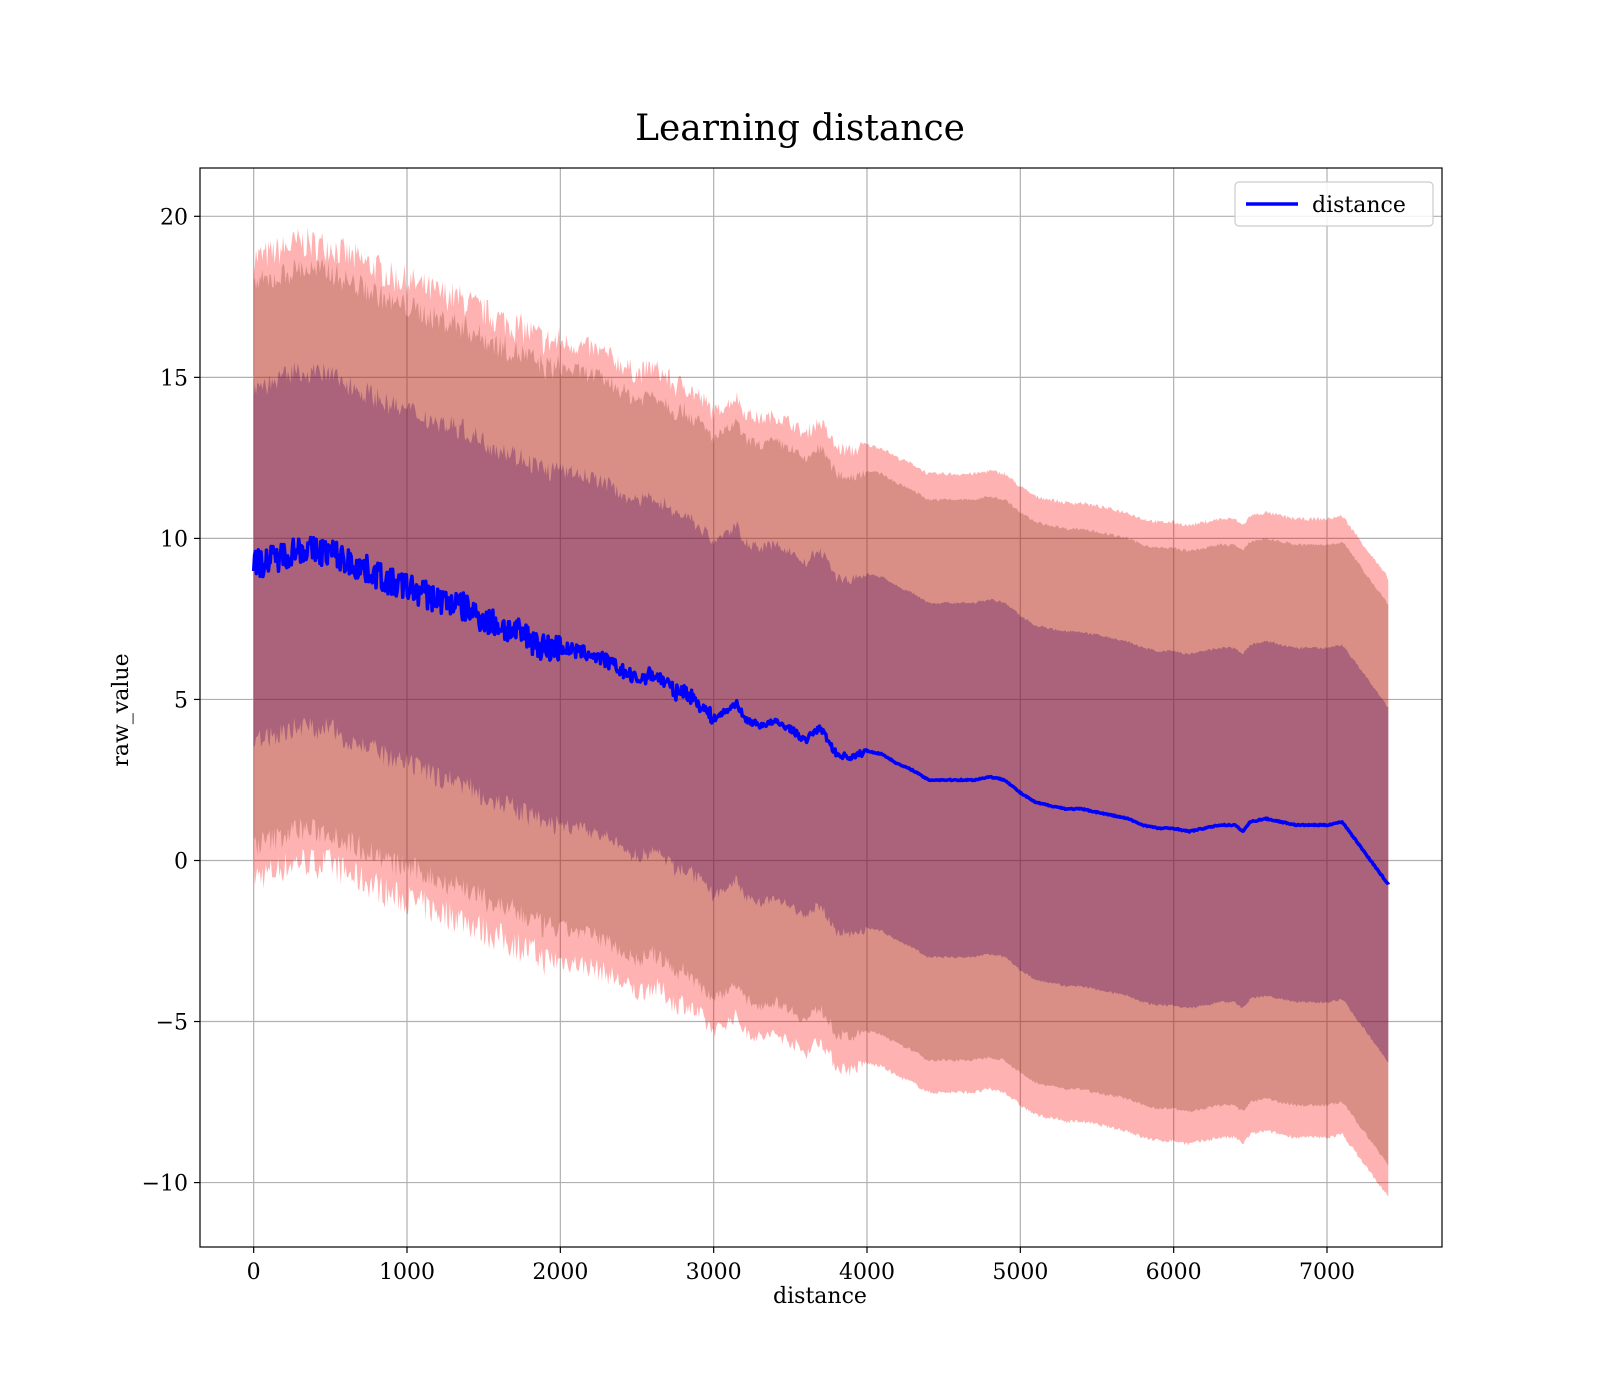  Describe the element at coordinates (714, 1272) in the screenshot. I see `x-tick-label: 3000` at that location.